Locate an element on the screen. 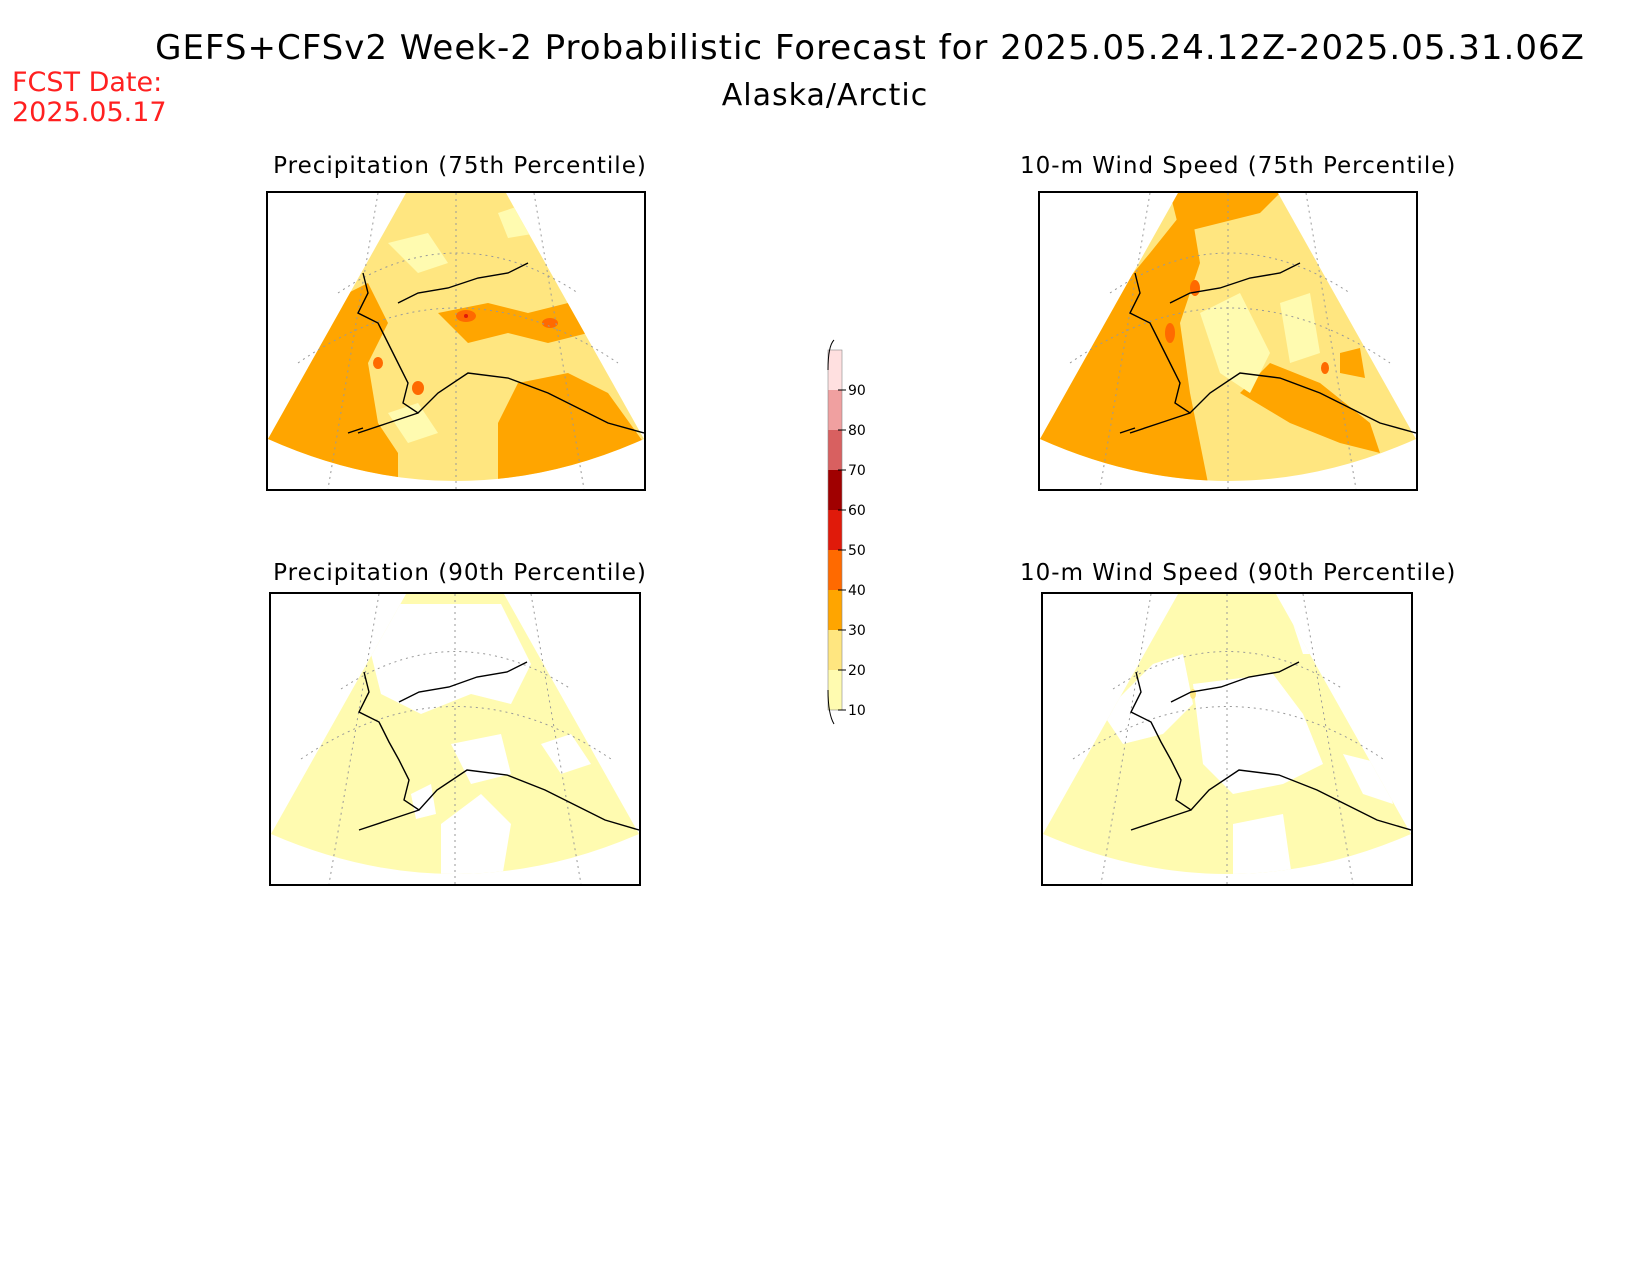  forecast-date-value: 2025.05.17 is located at coordinates (89, 112).